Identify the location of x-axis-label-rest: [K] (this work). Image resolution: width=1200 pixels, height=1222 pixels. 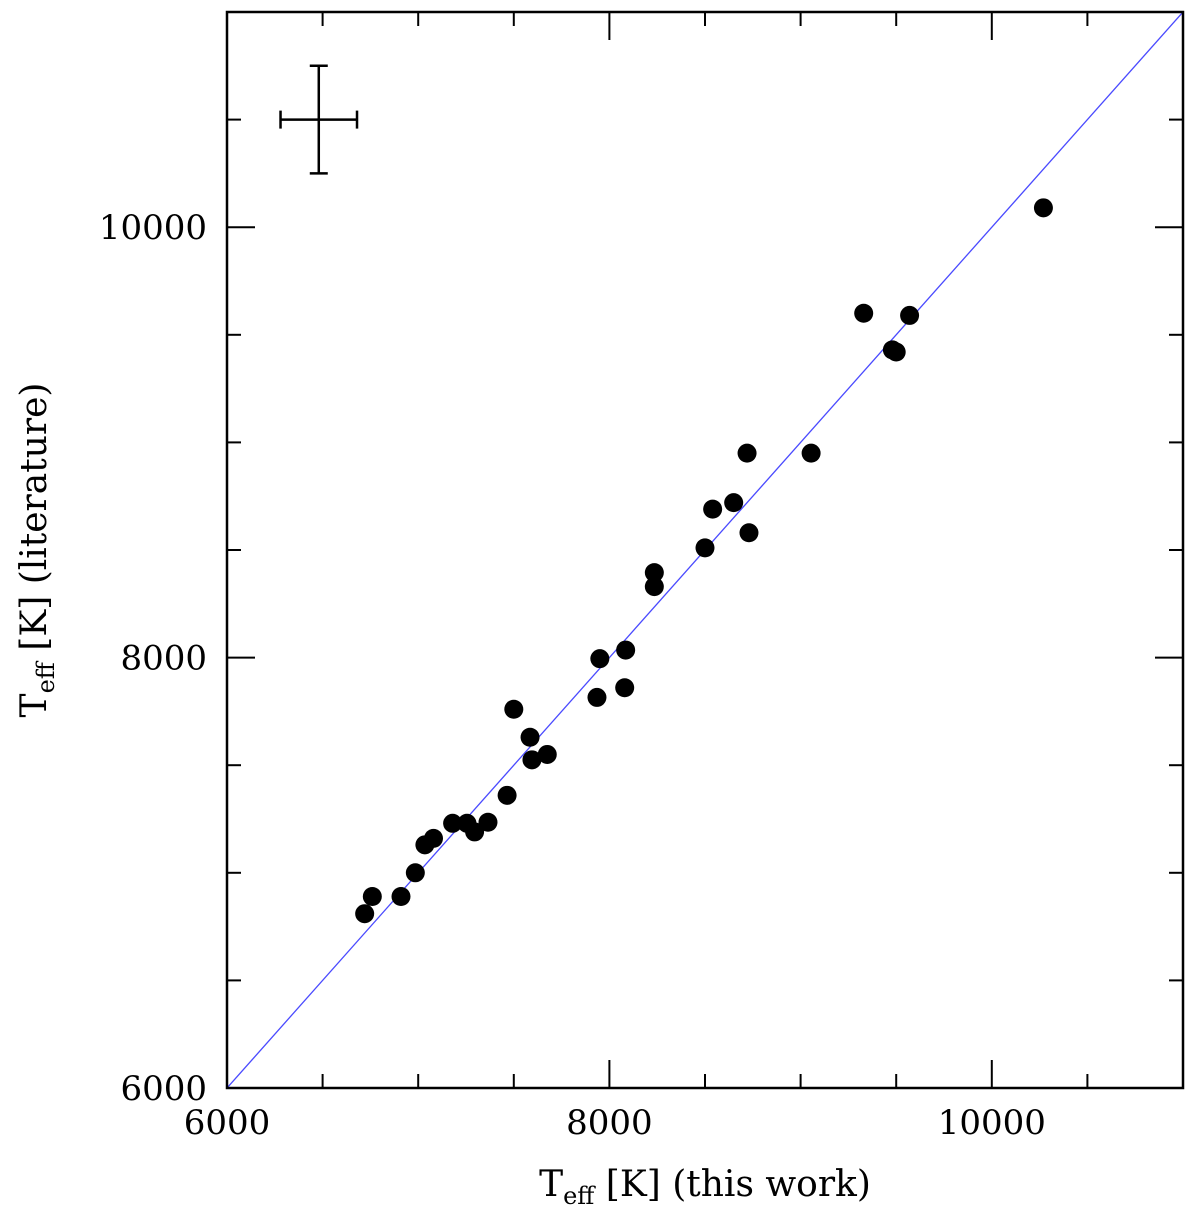
(732, 1184).